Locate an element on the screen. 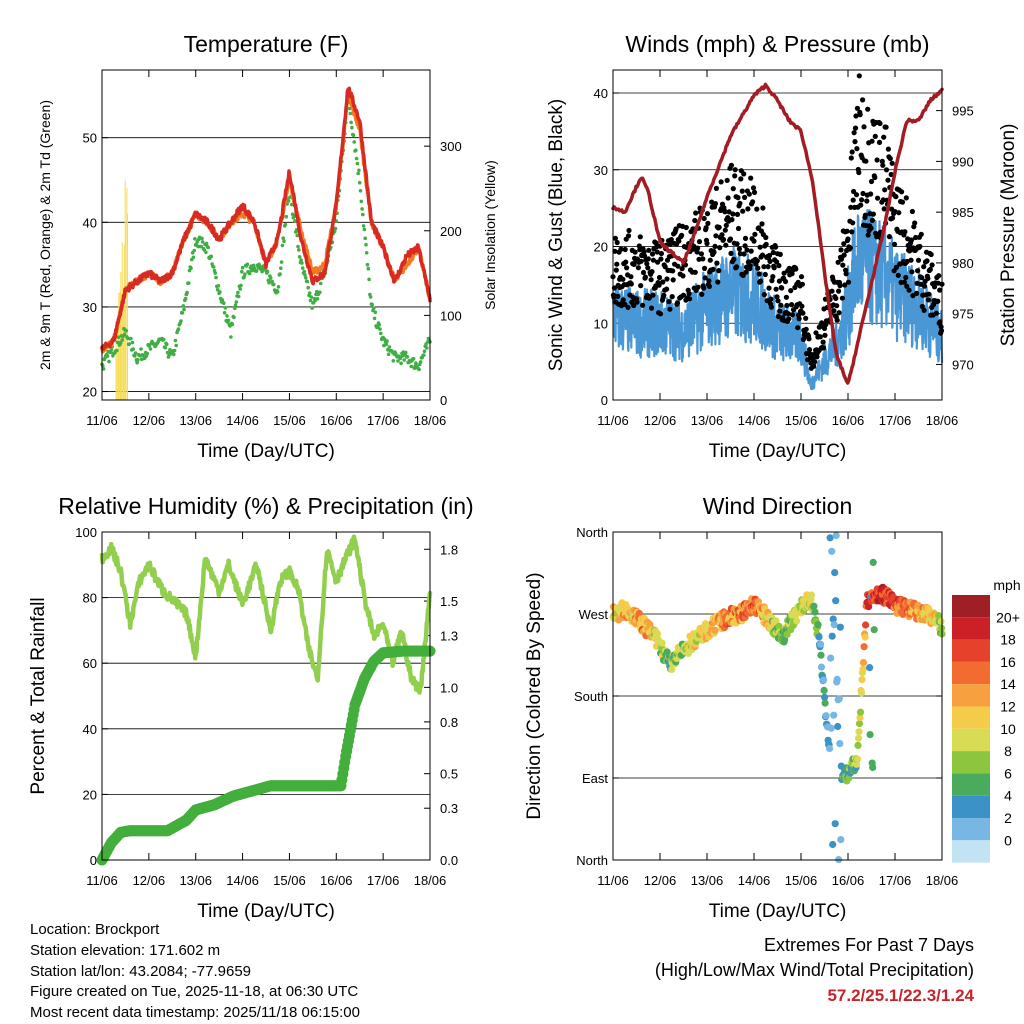 The height and width of the screenshot is (1024, 1024). x-tick-label: 16/06 is located at coordinates (336, 420).